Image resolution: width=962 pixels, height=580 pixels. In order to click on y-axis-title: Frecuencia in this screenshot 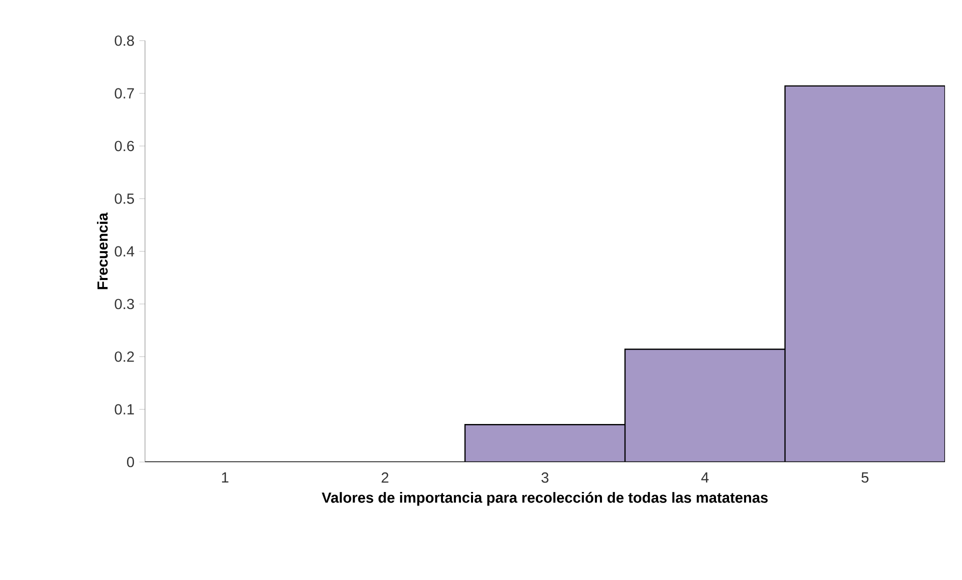, I will do `click(102, 251)`.